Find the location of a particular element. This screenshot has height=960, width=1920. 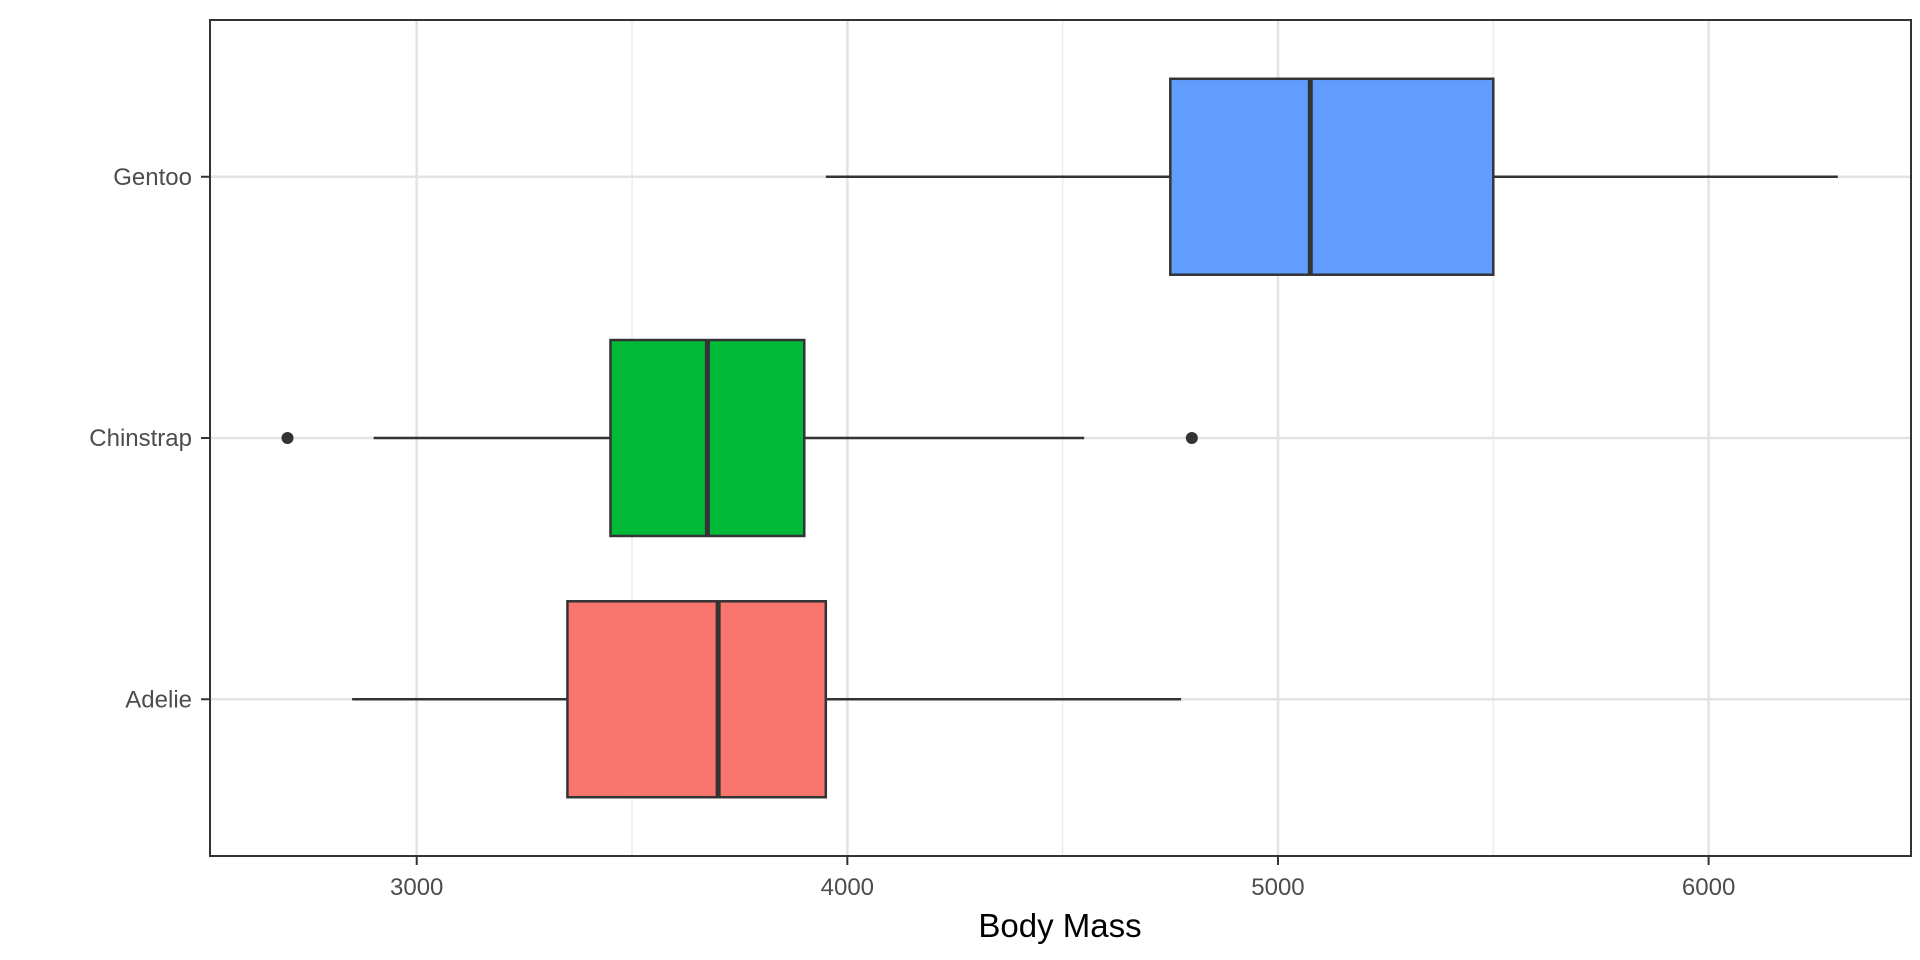

outliers is located at coordinates (739, 438).